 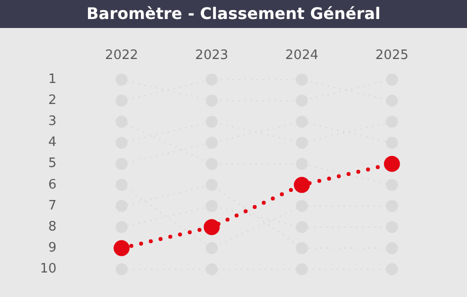 I want to click on y-tick-label: 8, so click(x=52, y=226).